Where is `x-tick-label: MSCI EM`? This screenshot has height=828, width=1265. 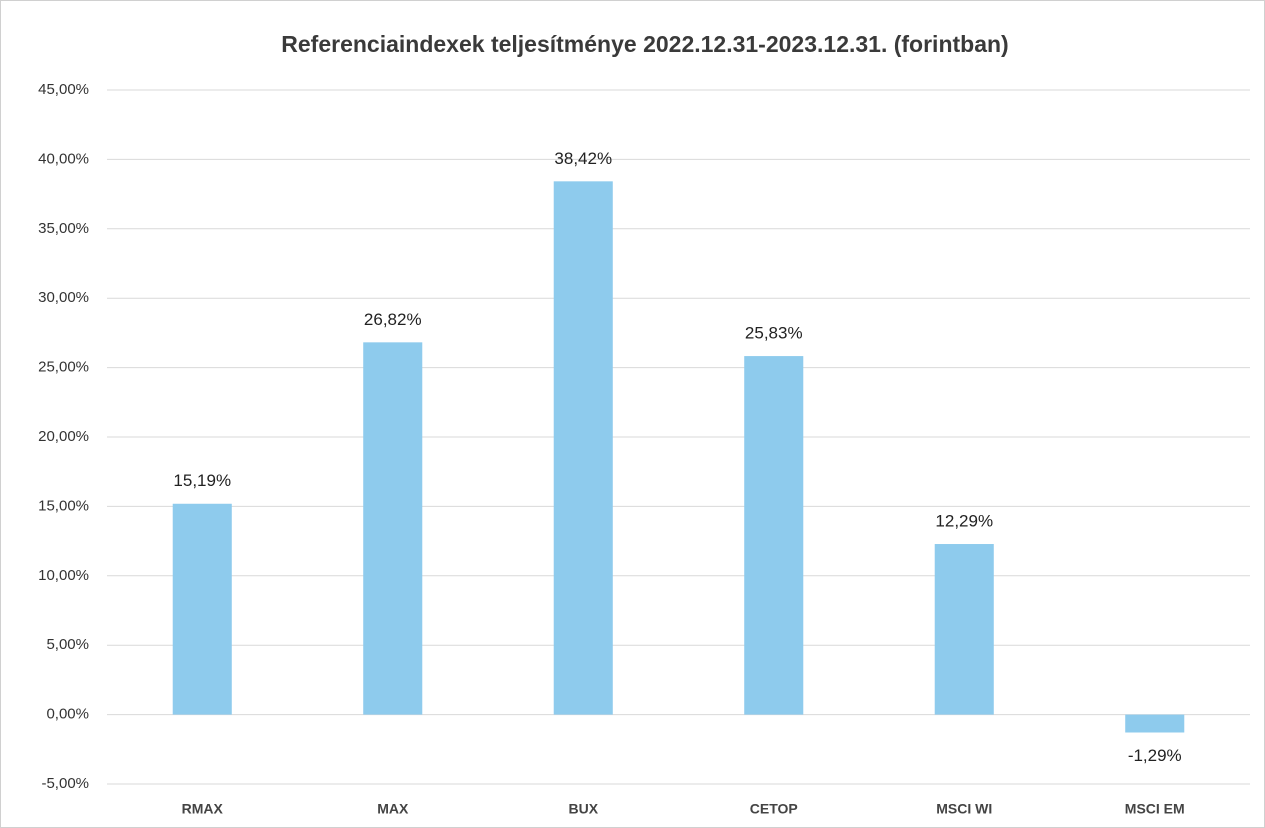 x-tick-label: MSCI EM is located at coordinates (1155, 809).